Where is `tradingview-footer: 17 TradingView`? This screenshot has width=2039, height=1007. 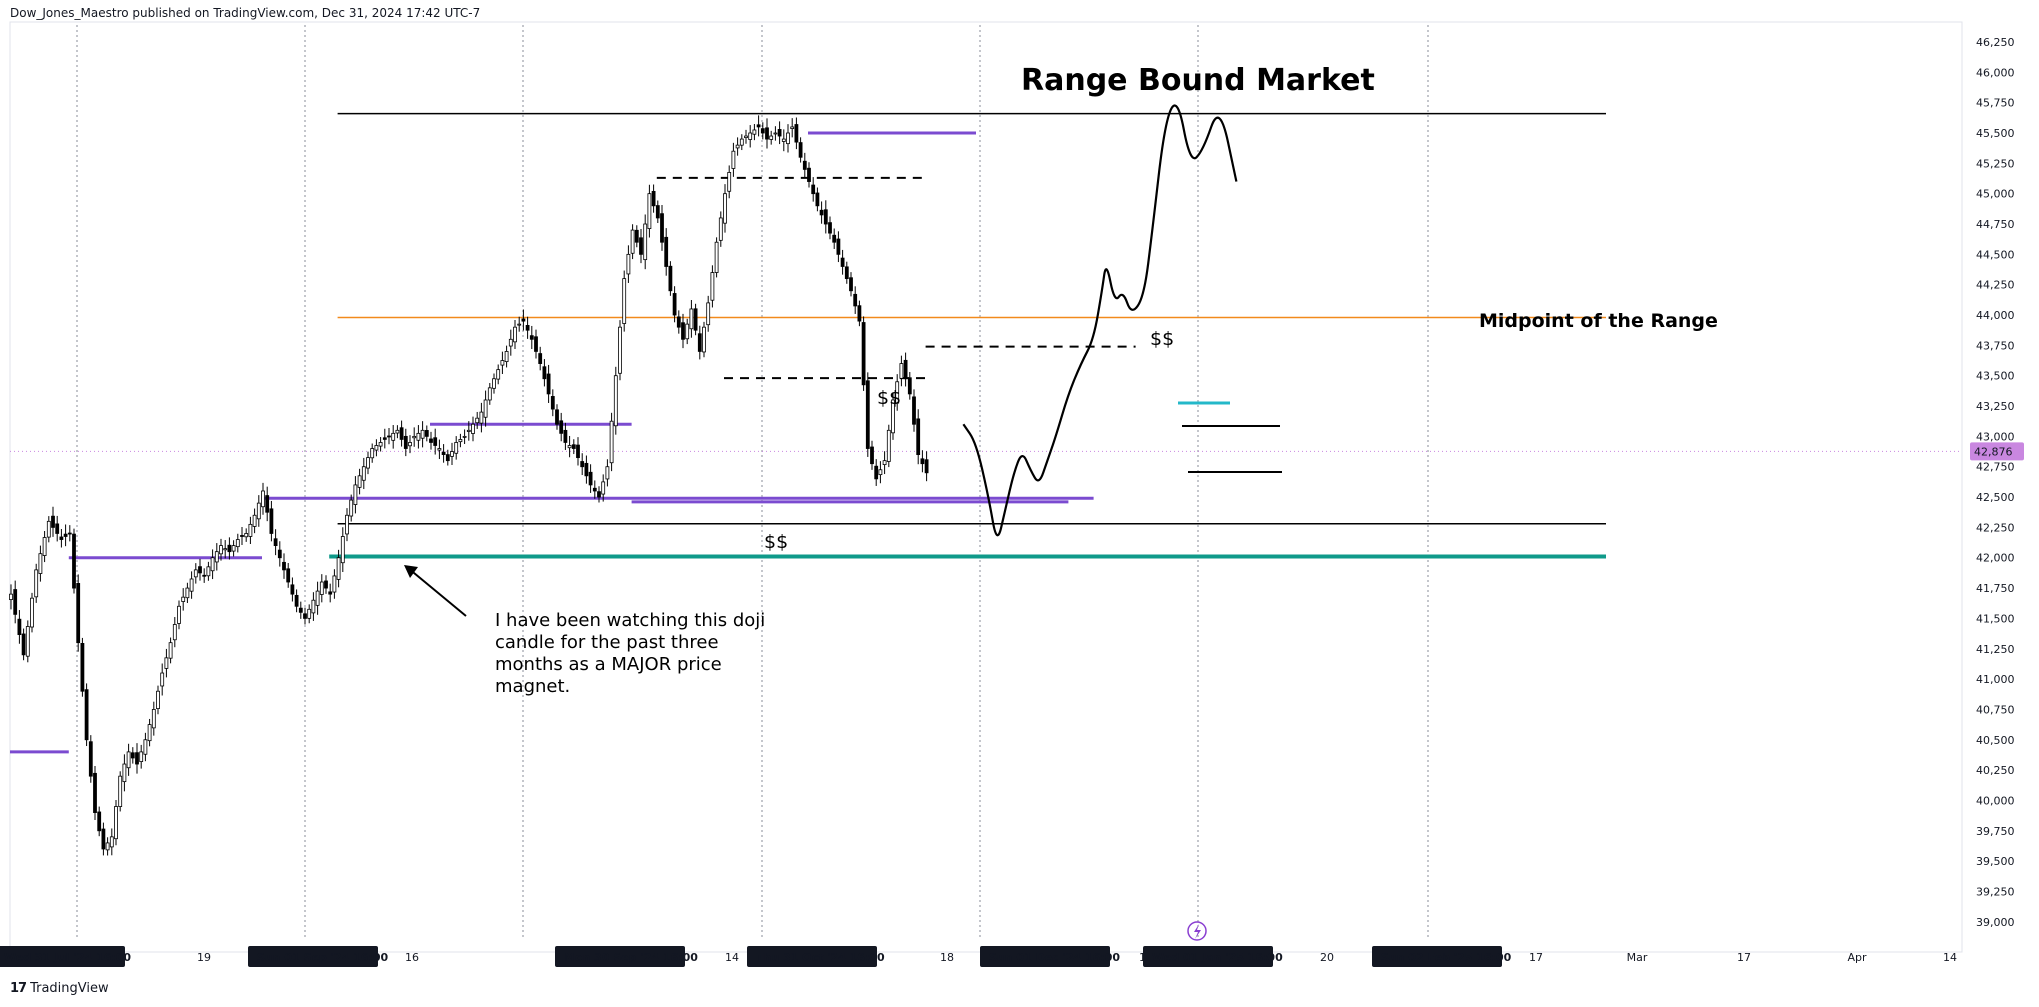 tradingview-footer: 17 TradingView is located at coordinates (59, 988).